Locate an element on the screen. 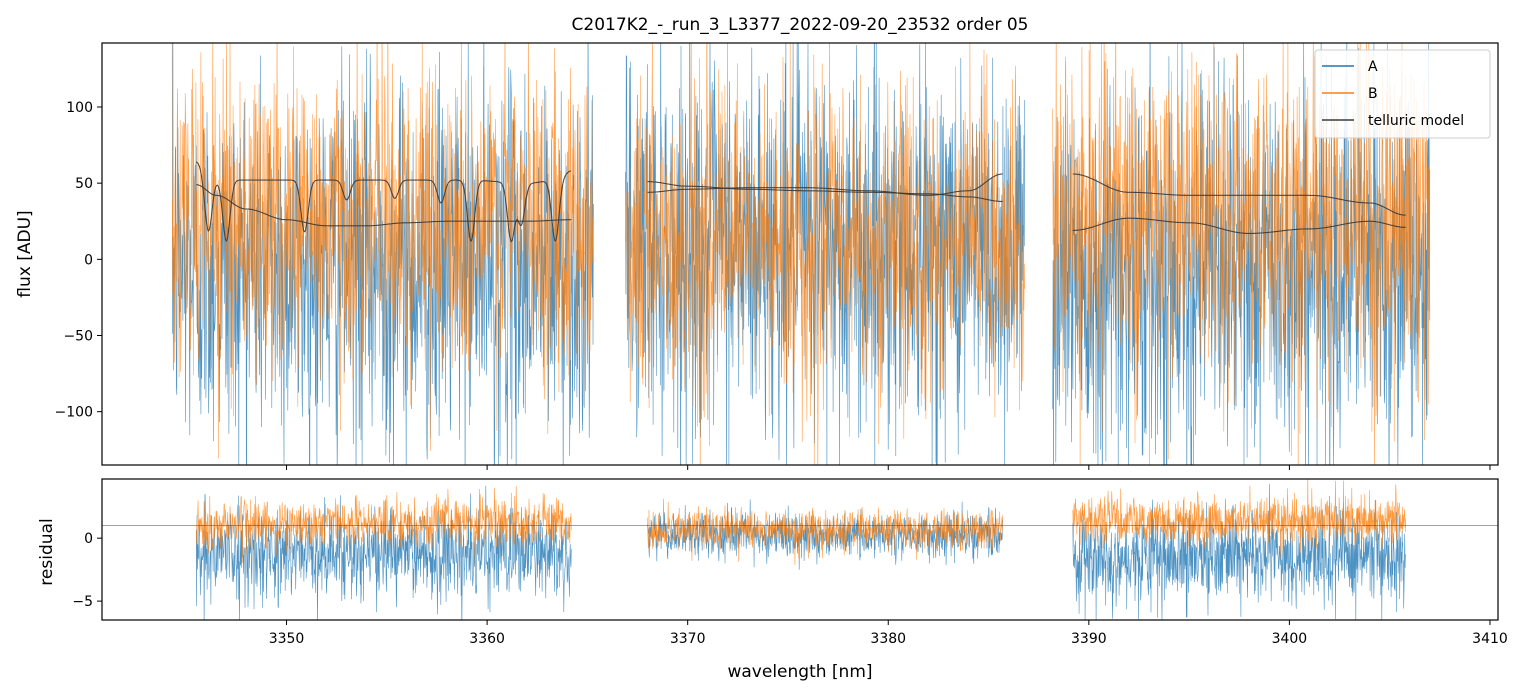 Image resolution: width=1530 pixels, height=696 pixels. residual-y-ticks: −5 0 is located at coordinates (87, 570).